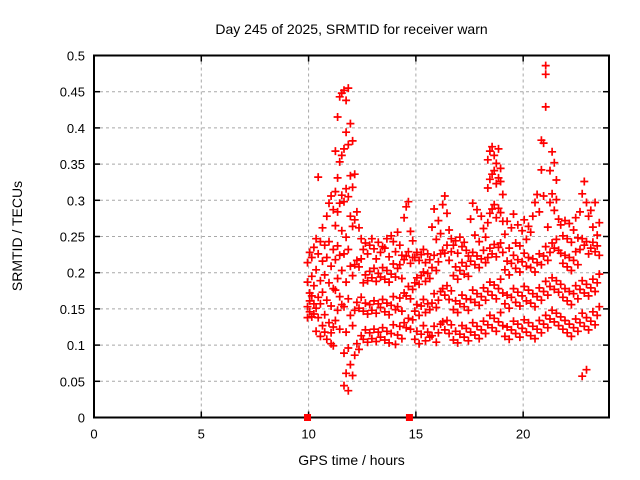 This screenshot has width=640, height=480. I want to click on y-tick-label: 0.5, so click(76, 56).